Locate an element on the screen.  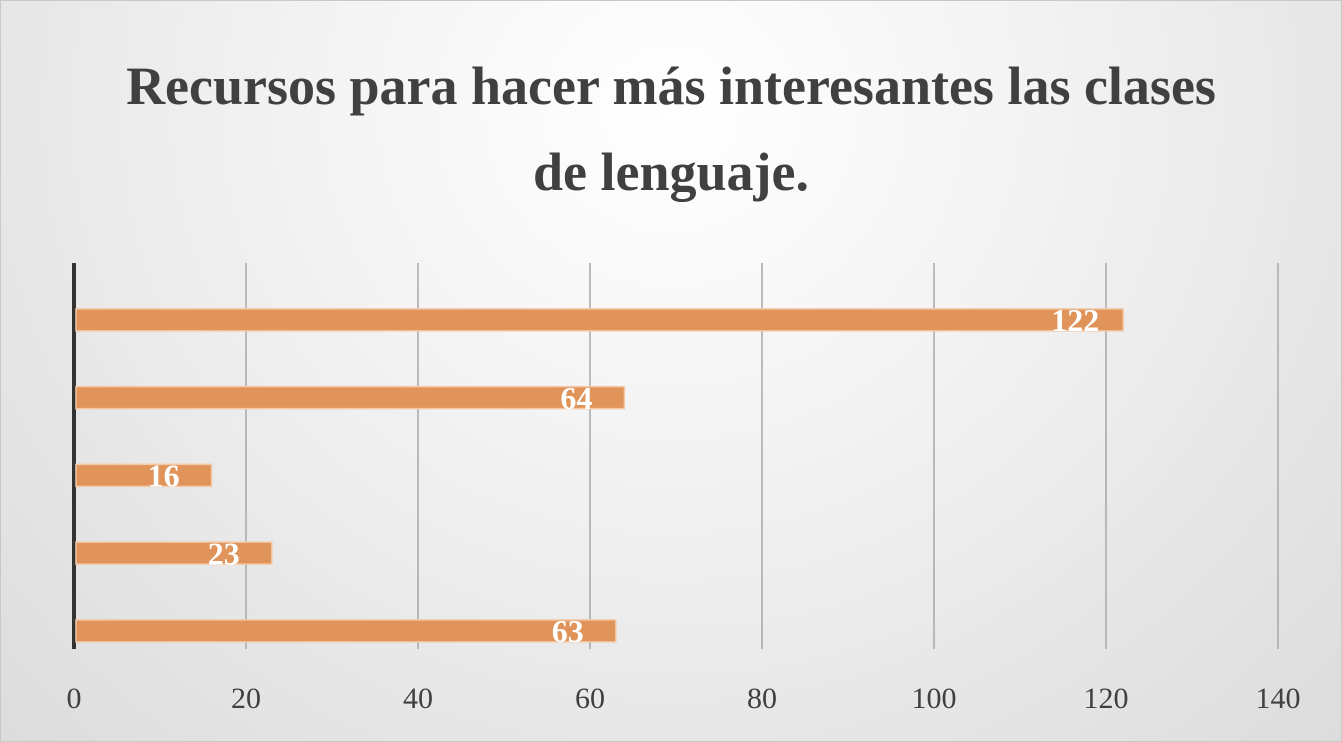
x-tick-label: 20 is located at coordinates (246, 698).